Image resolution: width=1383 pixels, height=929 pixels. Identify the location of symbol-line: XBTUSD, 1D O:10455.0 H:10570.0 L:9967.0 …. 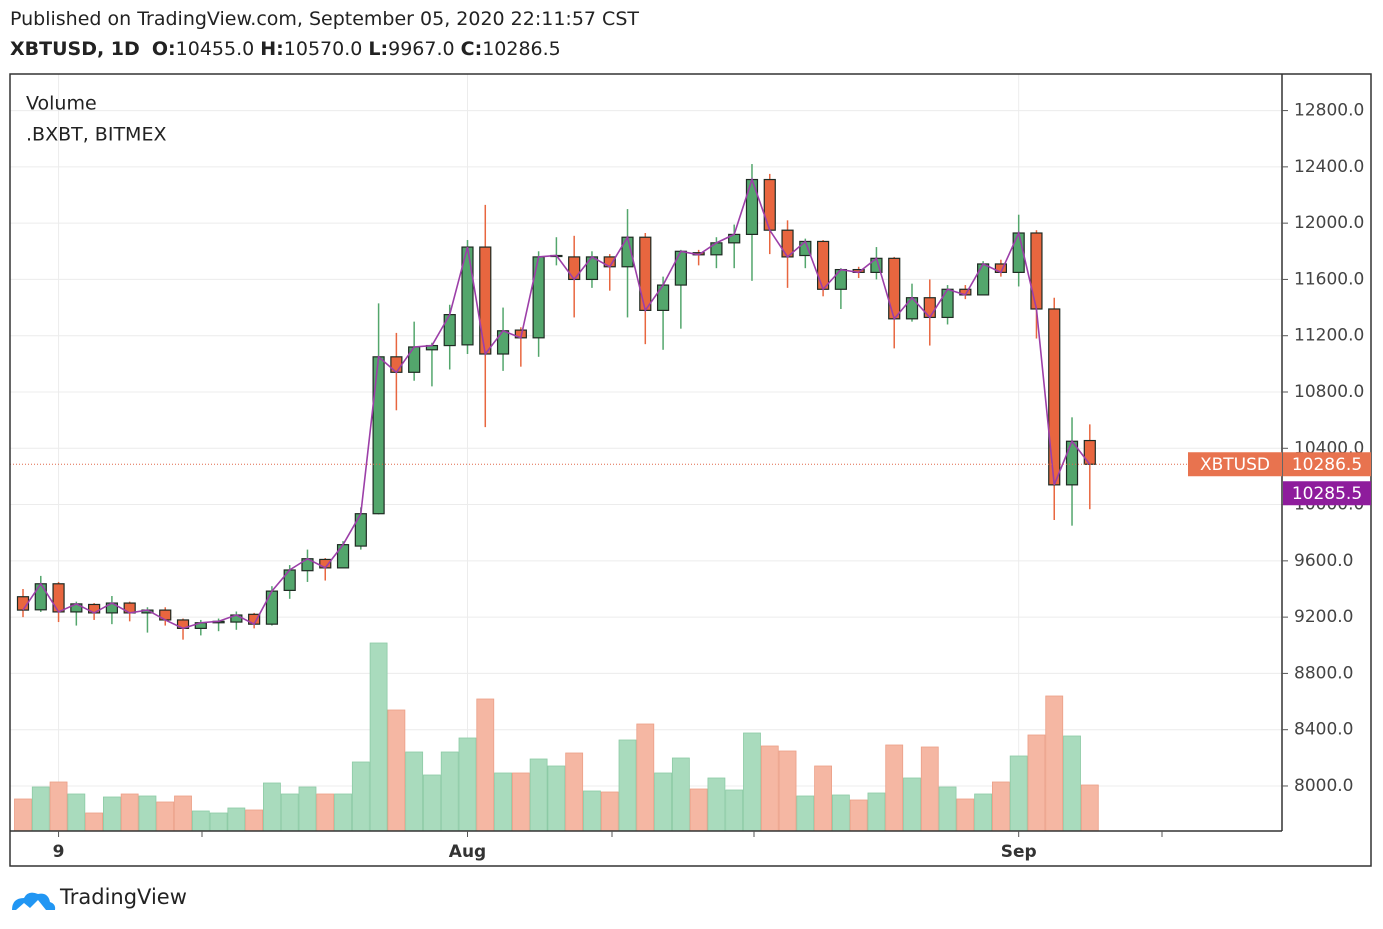
(285, 49).